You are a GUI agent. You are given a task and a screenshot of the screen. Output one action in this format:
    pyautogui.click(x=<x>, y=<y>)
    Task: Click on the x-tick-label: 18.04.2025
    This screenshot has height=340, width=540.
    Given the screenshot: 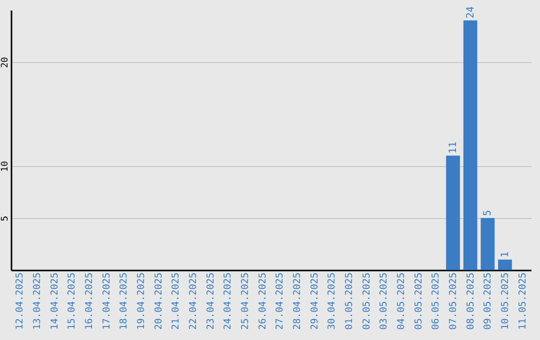 What is the action you would take?
    pyautogui.click(x=124, y=301)
    